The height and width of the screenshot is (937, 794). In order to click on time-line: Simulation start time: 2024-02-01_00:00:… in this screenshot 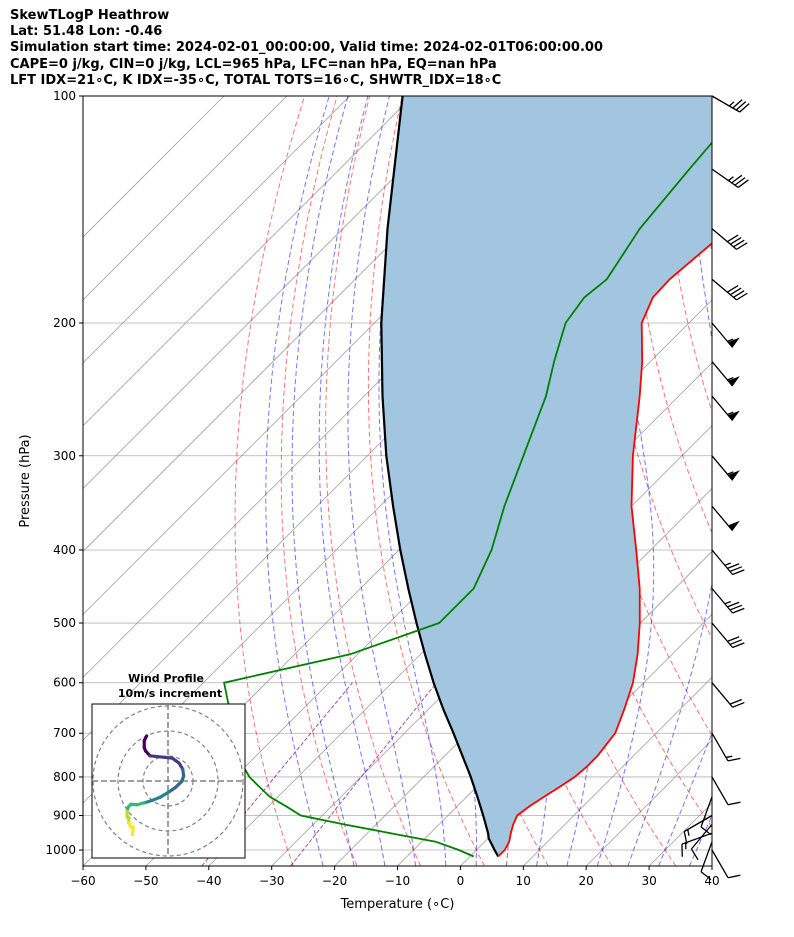, I will do `click(306, 48)`.